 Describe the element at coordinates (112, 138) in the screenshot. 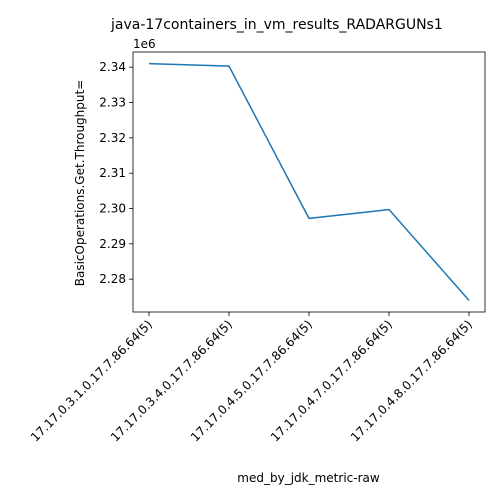

I see `y-tick-label: 2.32` at that location.